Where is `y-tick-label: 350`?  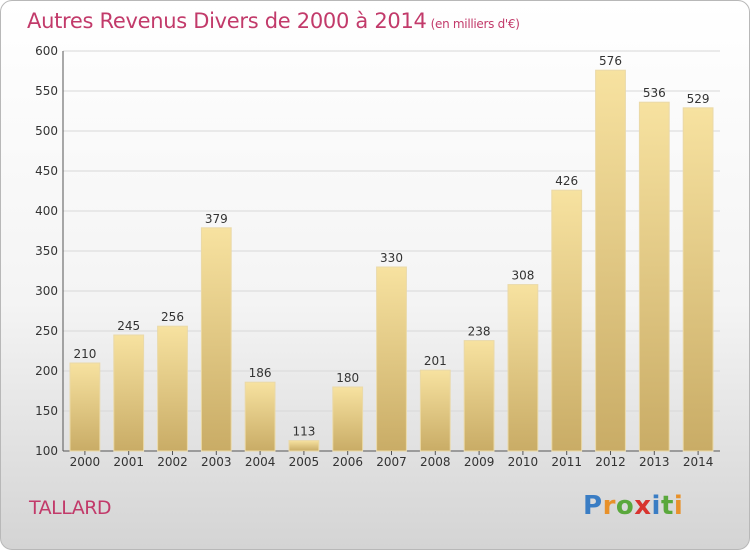
y-tick-label: 350 is located at coordinates (46, 251).